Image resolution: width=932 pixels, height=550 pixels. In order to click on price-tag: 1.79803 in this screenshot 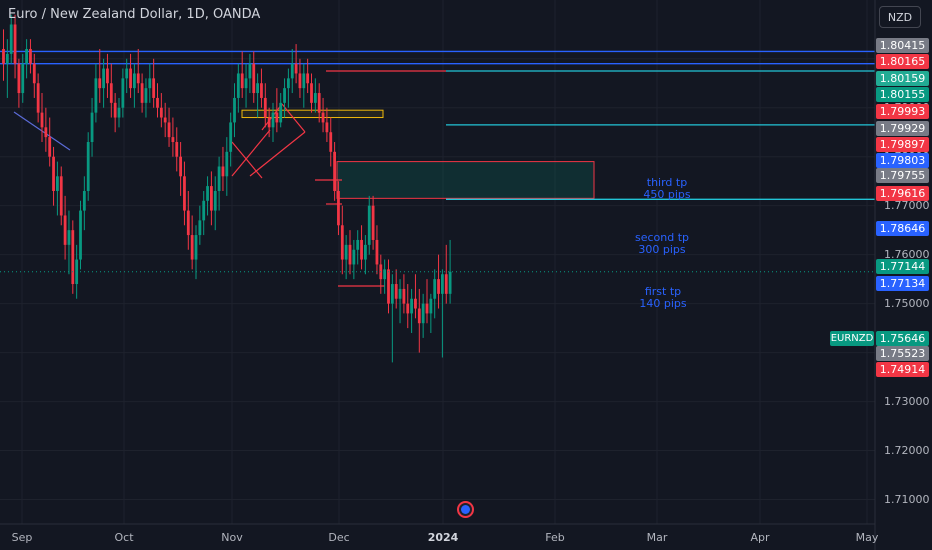, I will do `click(902, 160)`.